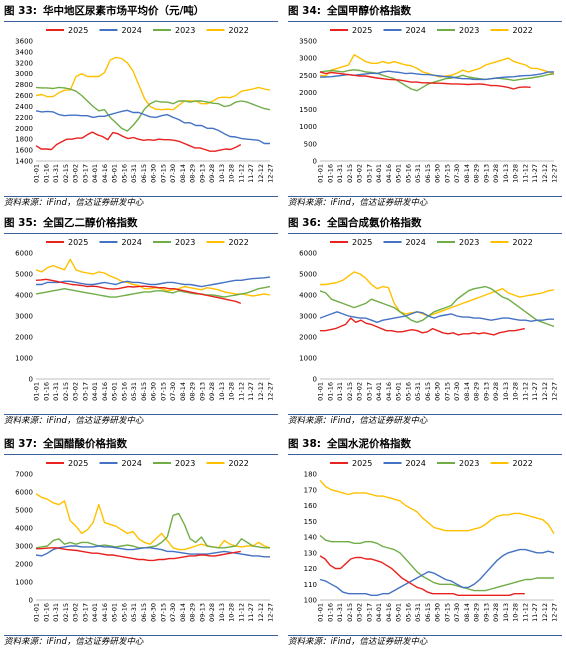 This screenshot has width=566, height=655. What do you see at coordinates (222, 612) in the screenshot?
I see `x-tick-label: 10-13` at bounding box center [222, 612].